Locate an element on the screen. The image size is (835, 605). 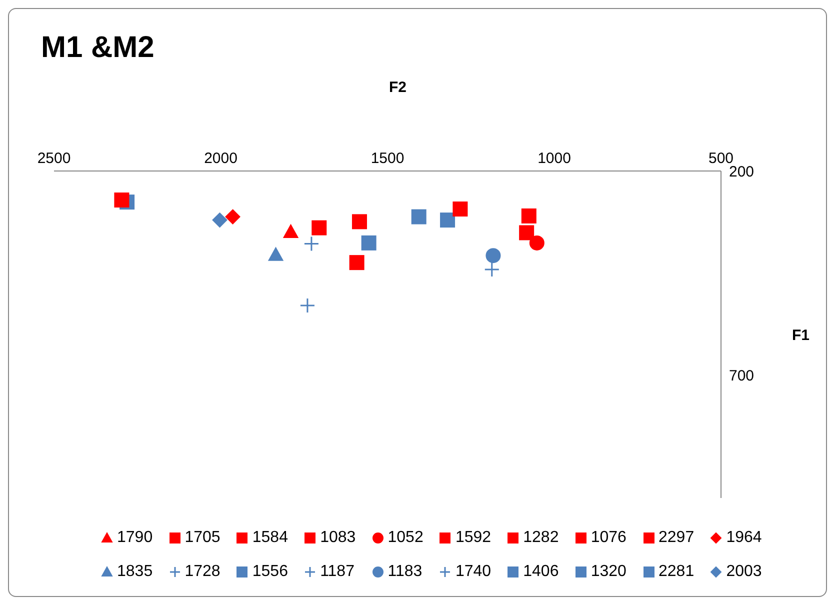
legend-label: 1592 is located at coordinates (473, 538).